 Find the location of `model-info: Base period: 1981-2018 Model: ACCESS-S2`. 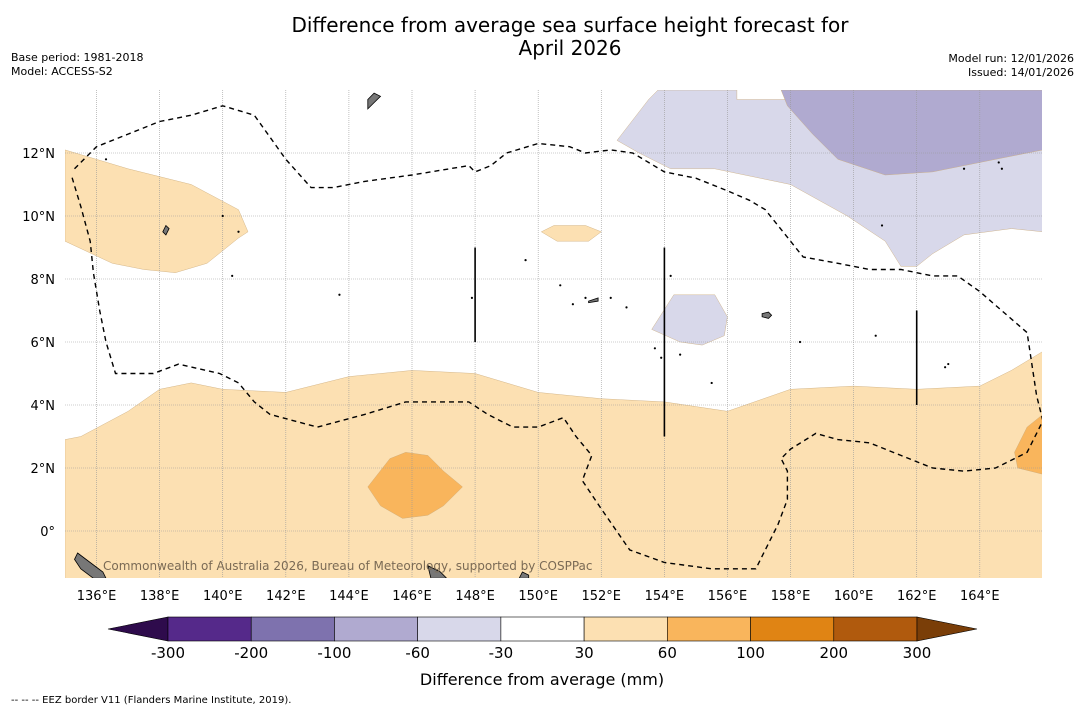

model-info: Base period: 1981-2018 Model: ACCESS-S2 is located at coordinates (77, 65).